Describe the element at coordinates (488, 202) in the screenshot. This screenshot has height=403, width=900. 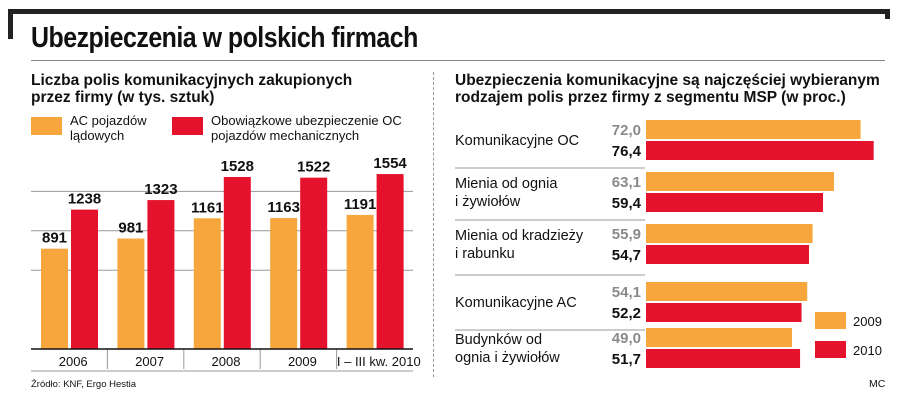
I see `row-label-1-line-1: i żywiołów` at that location.